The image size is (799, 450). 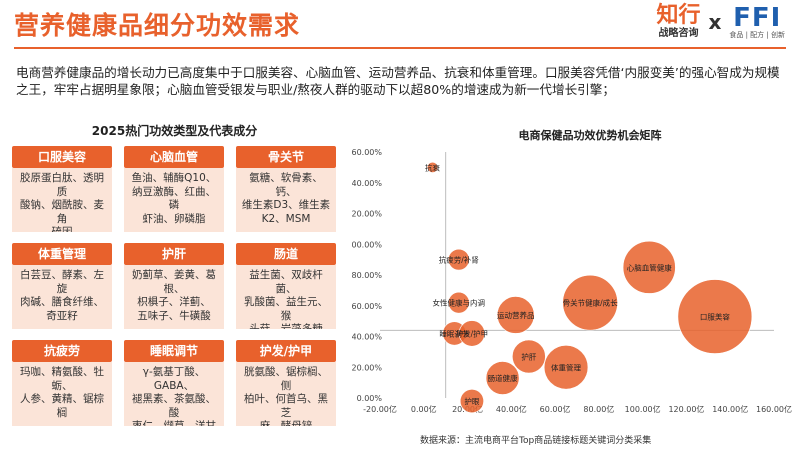 I want to click on ingredient-card-header: 体重管理, so click(x=62, y=254).